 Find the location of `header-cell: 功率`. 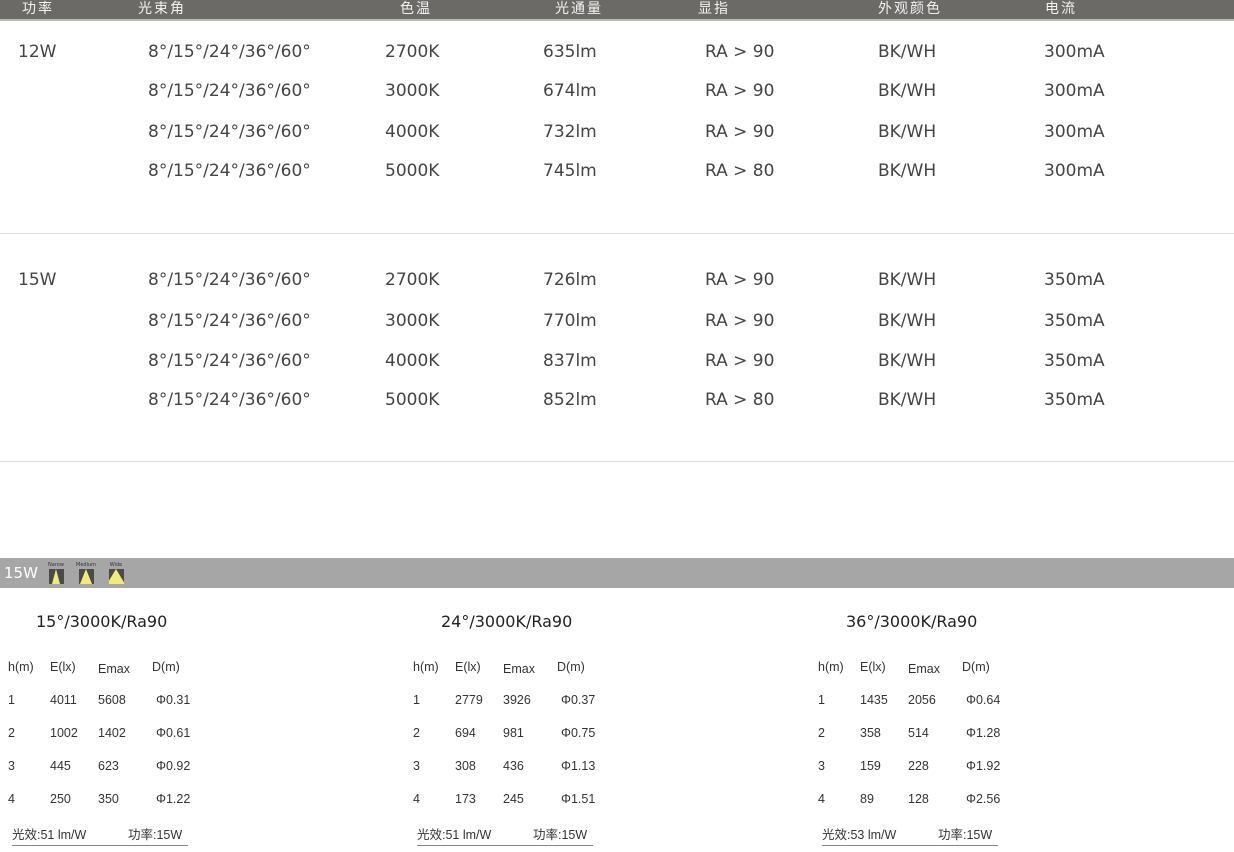

header-cell: 功率 is located at coordinates (38, 9).